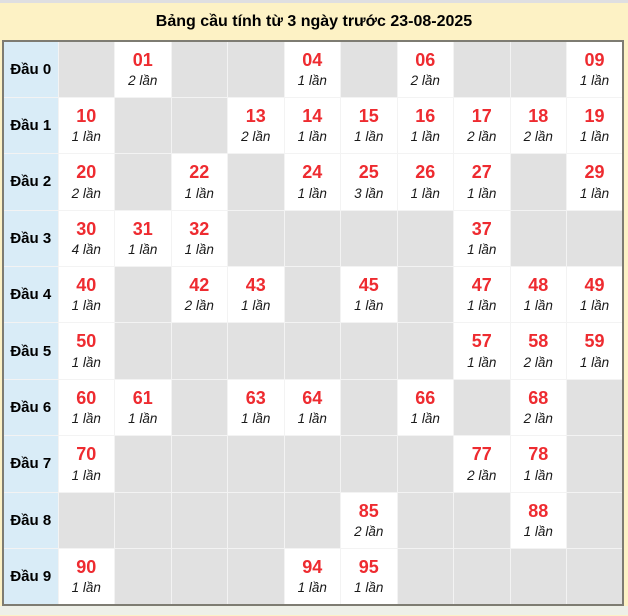 The image size is (628, 616). I want to click on number-value: 22, so click(199, 172).